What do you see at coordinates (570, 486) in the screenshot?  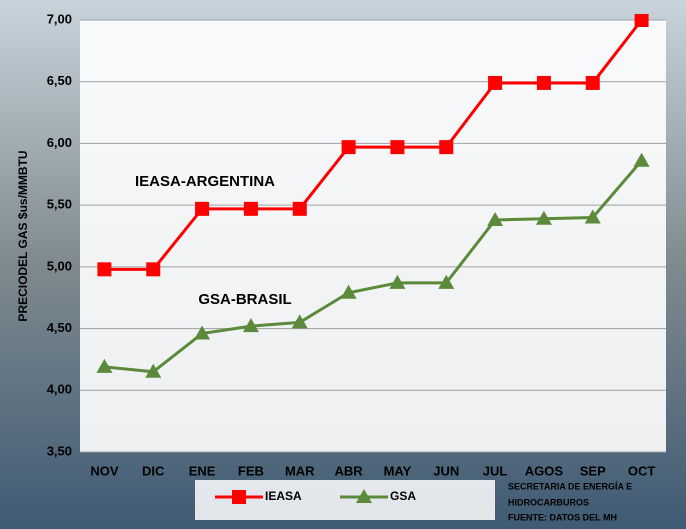 I see `source-line: SECRETARIA DE ENERGÍA E` at bounding box center [570, 486].